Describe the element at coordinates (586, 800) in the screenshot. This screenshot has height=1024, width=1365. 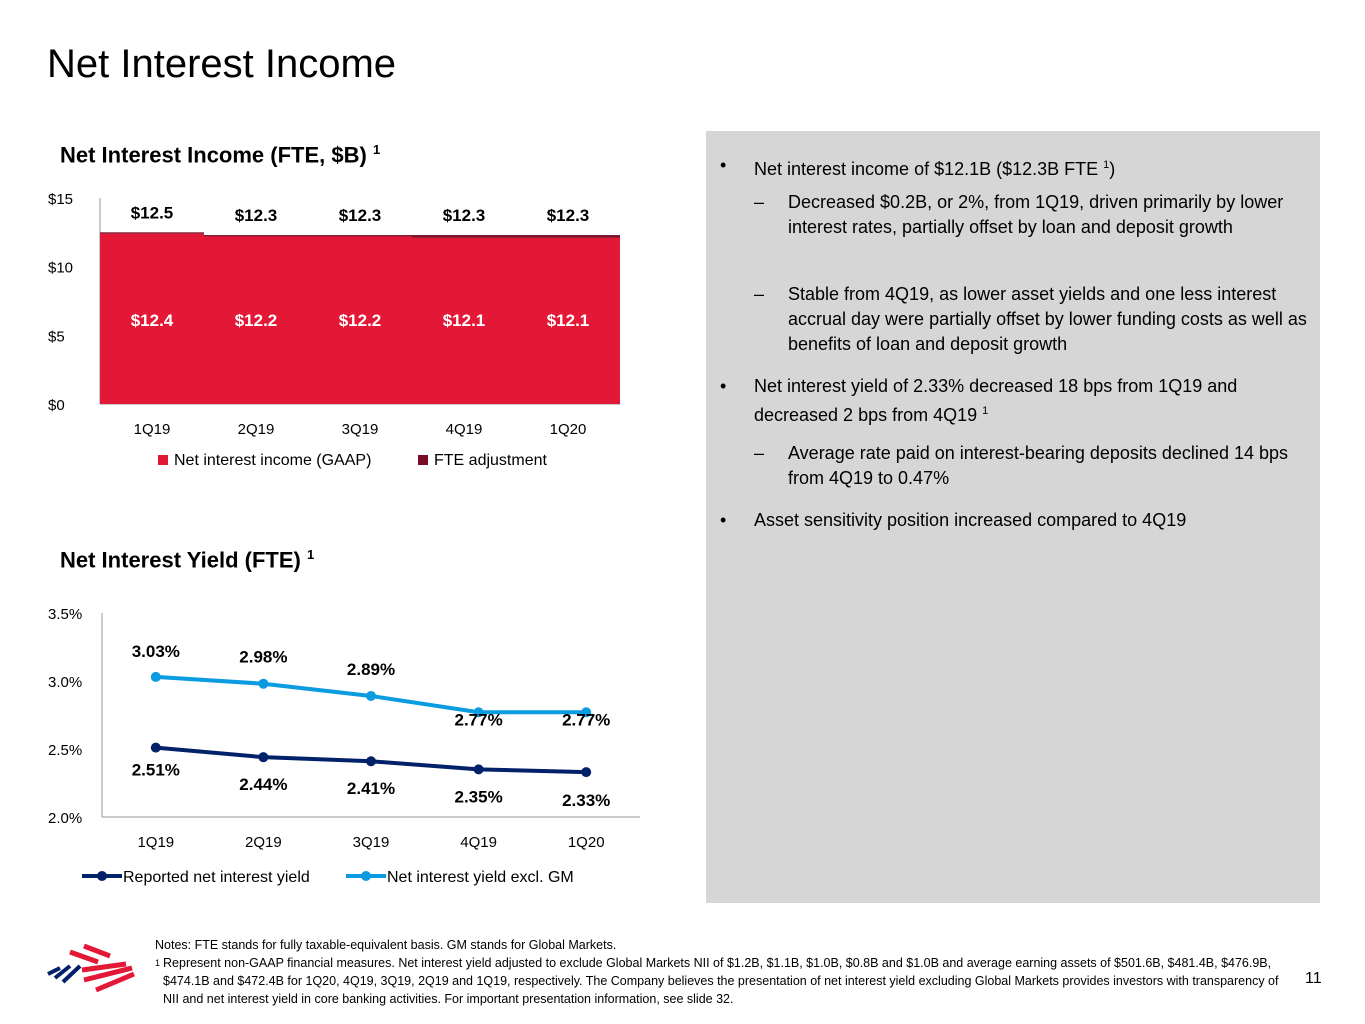
I see `data-label: 2.33%` at that location.